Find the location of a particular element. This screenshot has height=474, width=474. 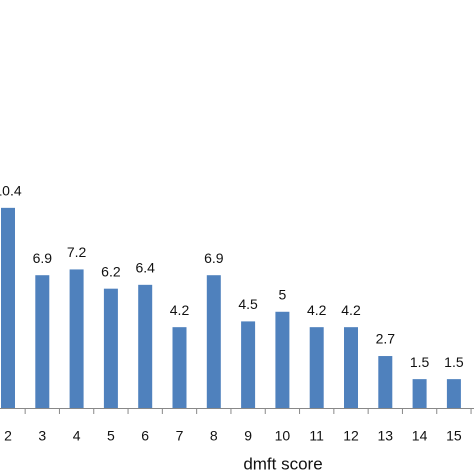

data-label: 5 is located at coordinates (283, 294).